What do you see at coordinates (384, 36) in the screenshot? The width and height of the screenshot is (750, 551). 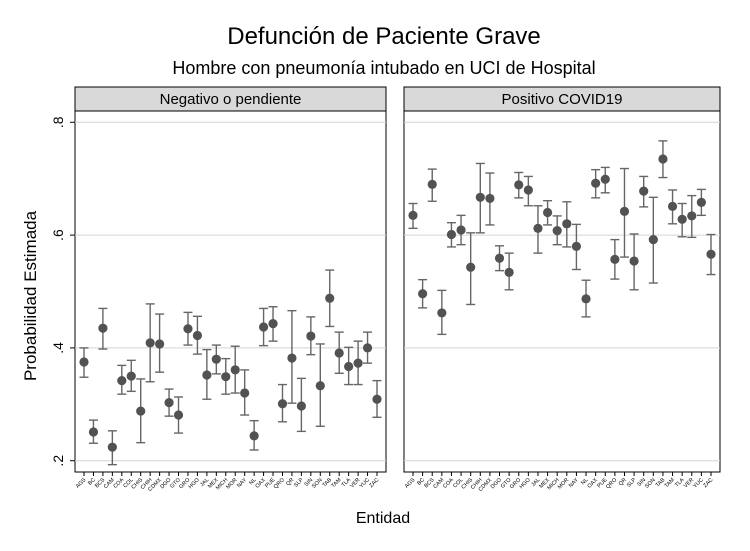 I see `chart-title: Defunción de Paciente Grave` at bounding box center [384, 36].